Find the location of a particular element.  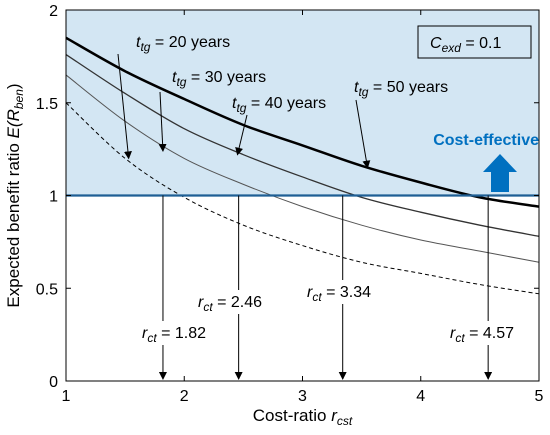

x-tick-label-0: 1 is located at coordinates (66, 396).